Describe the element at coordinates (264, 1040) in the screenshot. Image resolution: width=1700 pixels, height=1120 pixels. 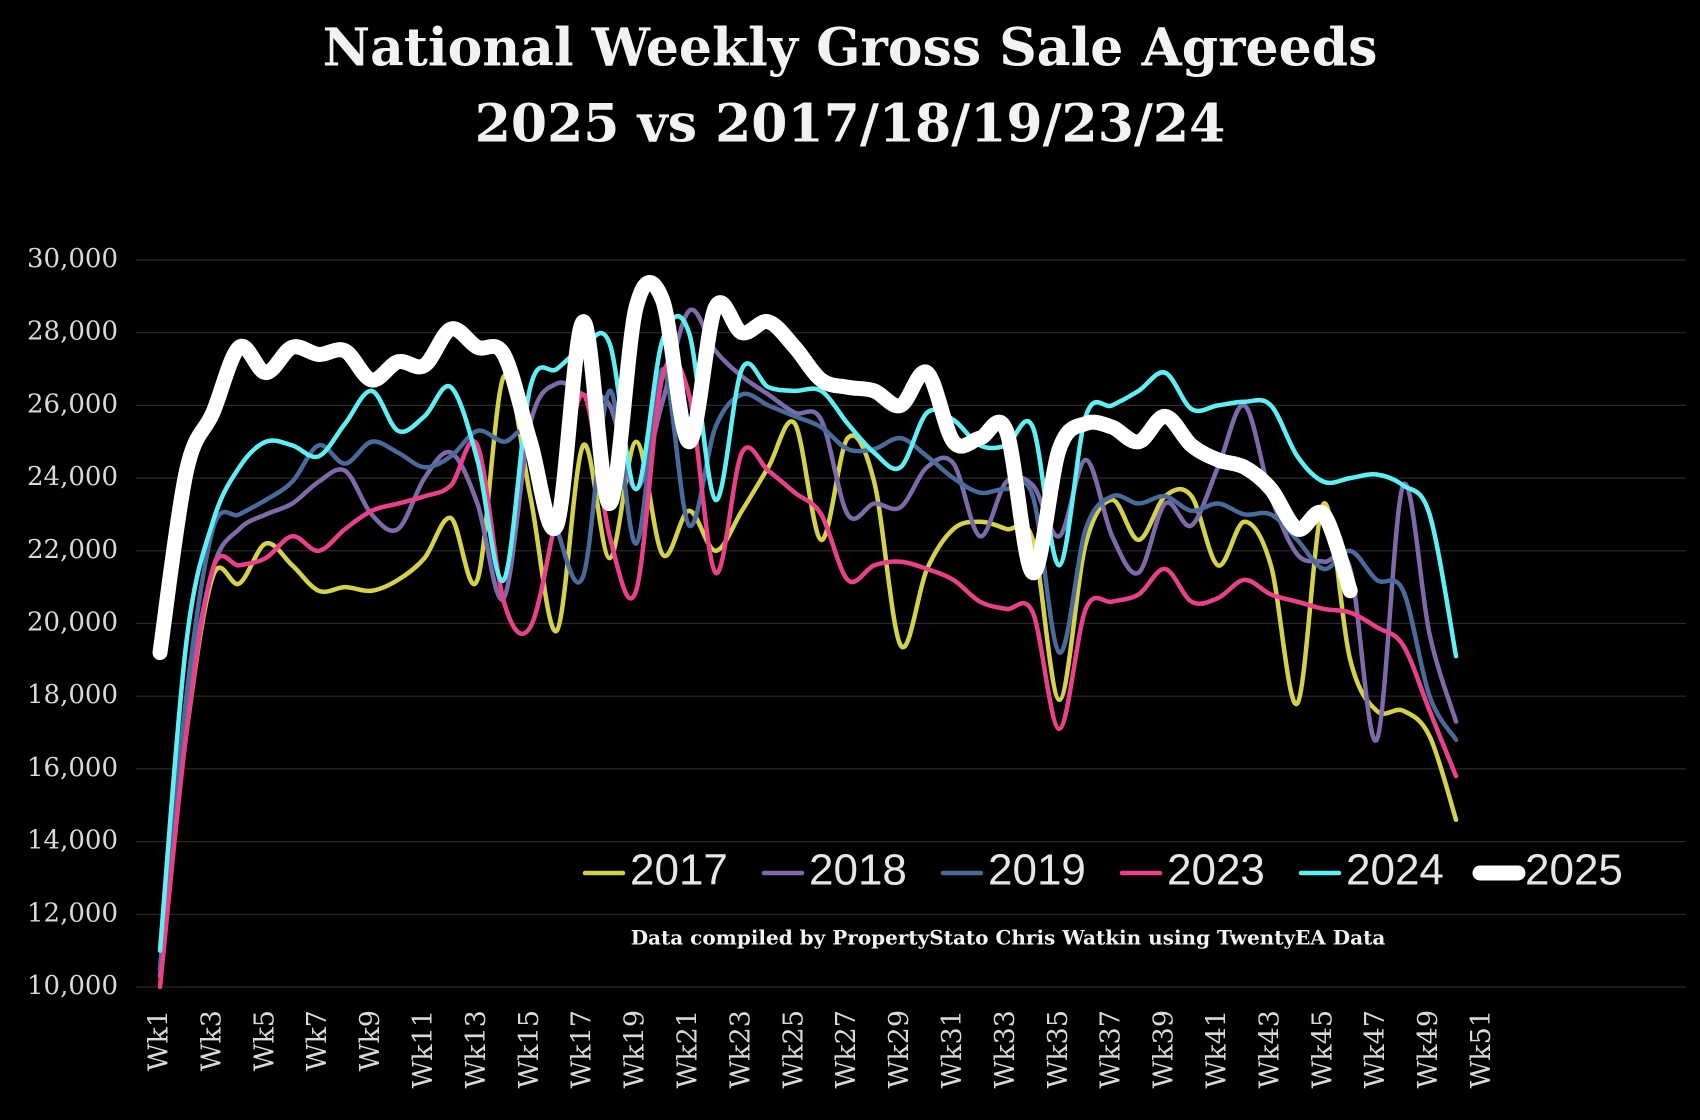
I see `x-tick-label: Wk5` at that location.